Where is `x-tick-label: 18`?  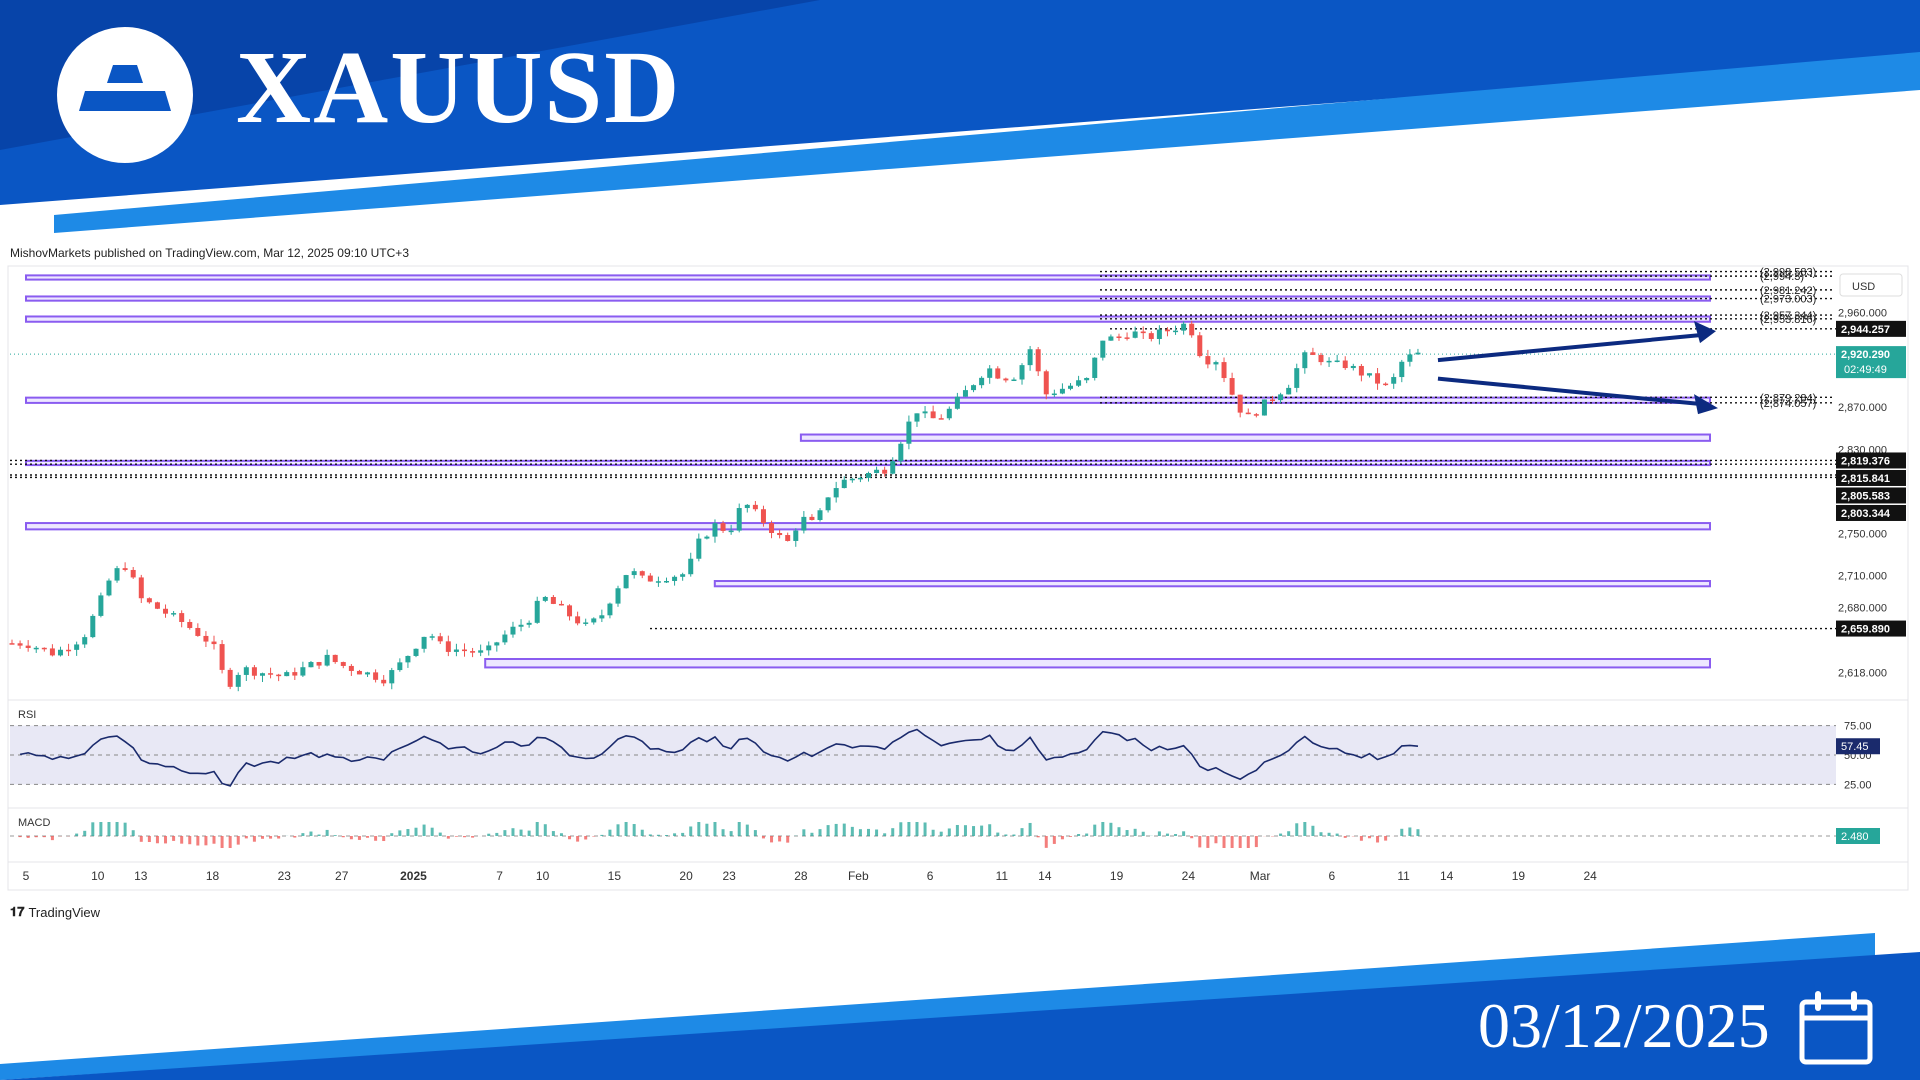 x-tick-label: 18 is located at coordinates (213, 876).